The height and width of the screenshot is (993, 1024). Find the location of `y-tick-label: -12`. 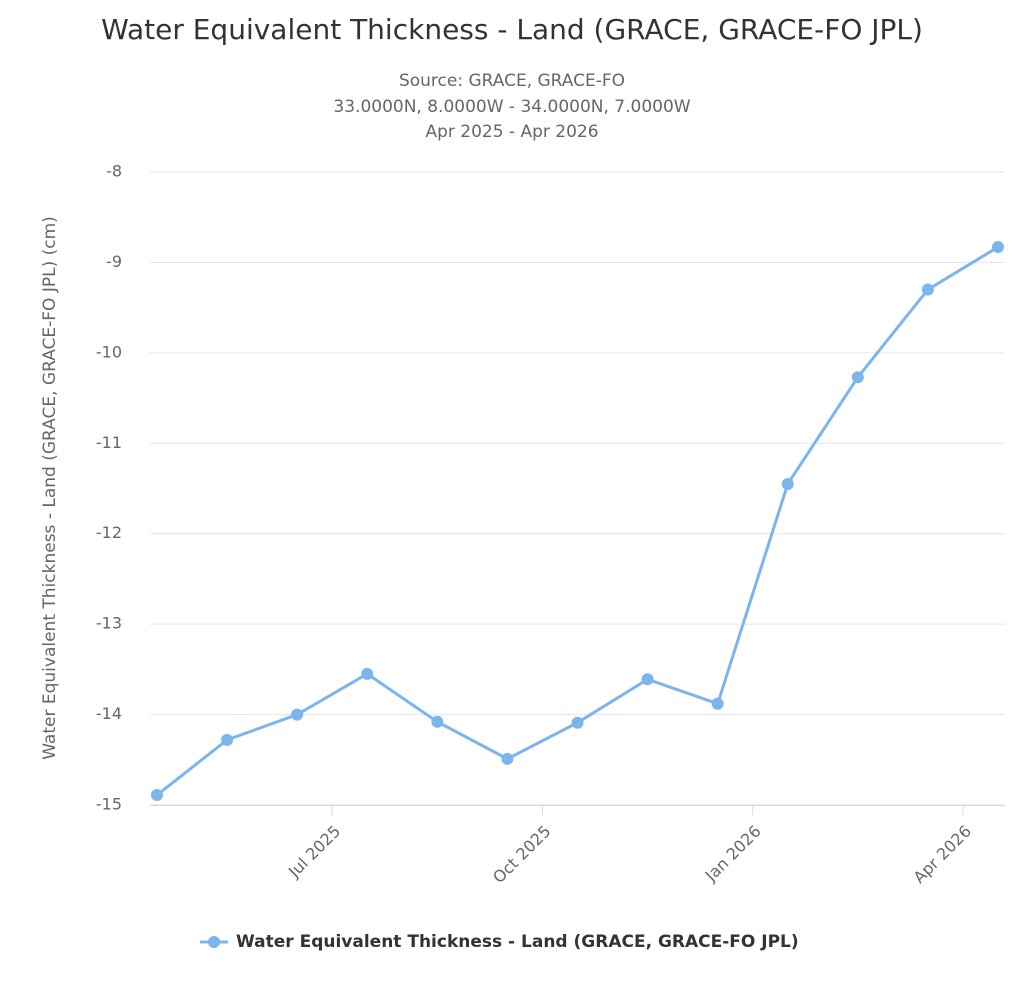

y-tick-label: -12 is located at coordinates (109, 532).